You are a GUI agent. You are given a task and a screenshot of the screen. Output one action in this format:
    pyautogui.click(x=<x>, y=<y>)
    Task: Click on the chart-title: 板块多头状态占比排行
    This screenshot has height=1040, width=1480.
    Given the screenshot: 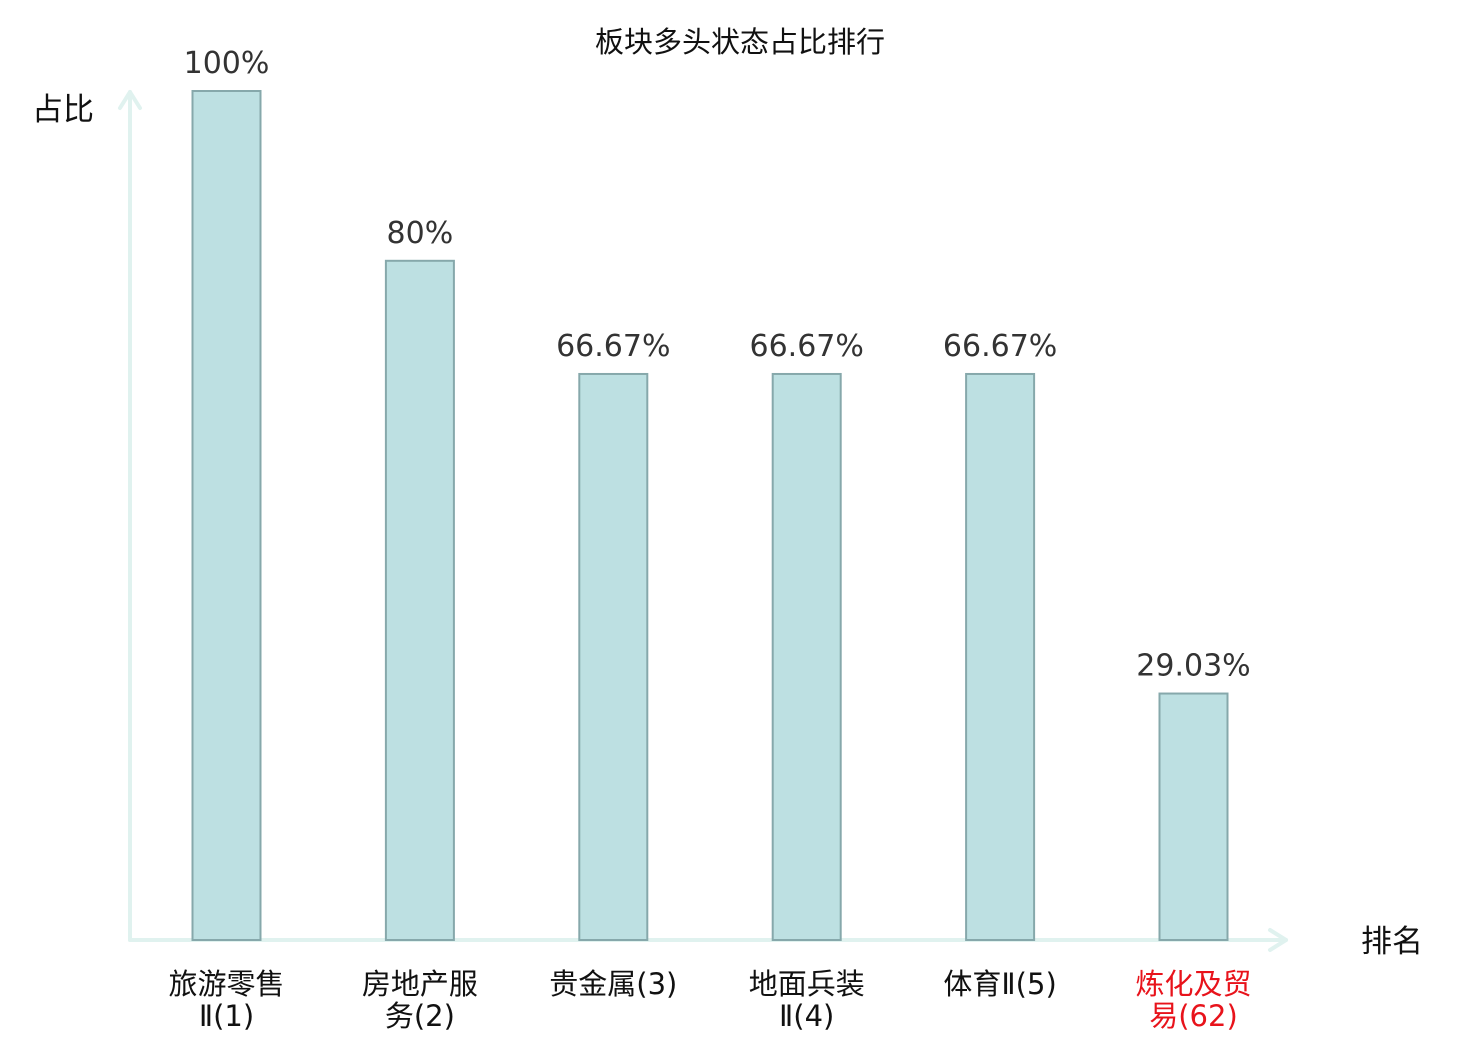 What is the action you would take?
    pyautogui.click(x=740, y=42)
    